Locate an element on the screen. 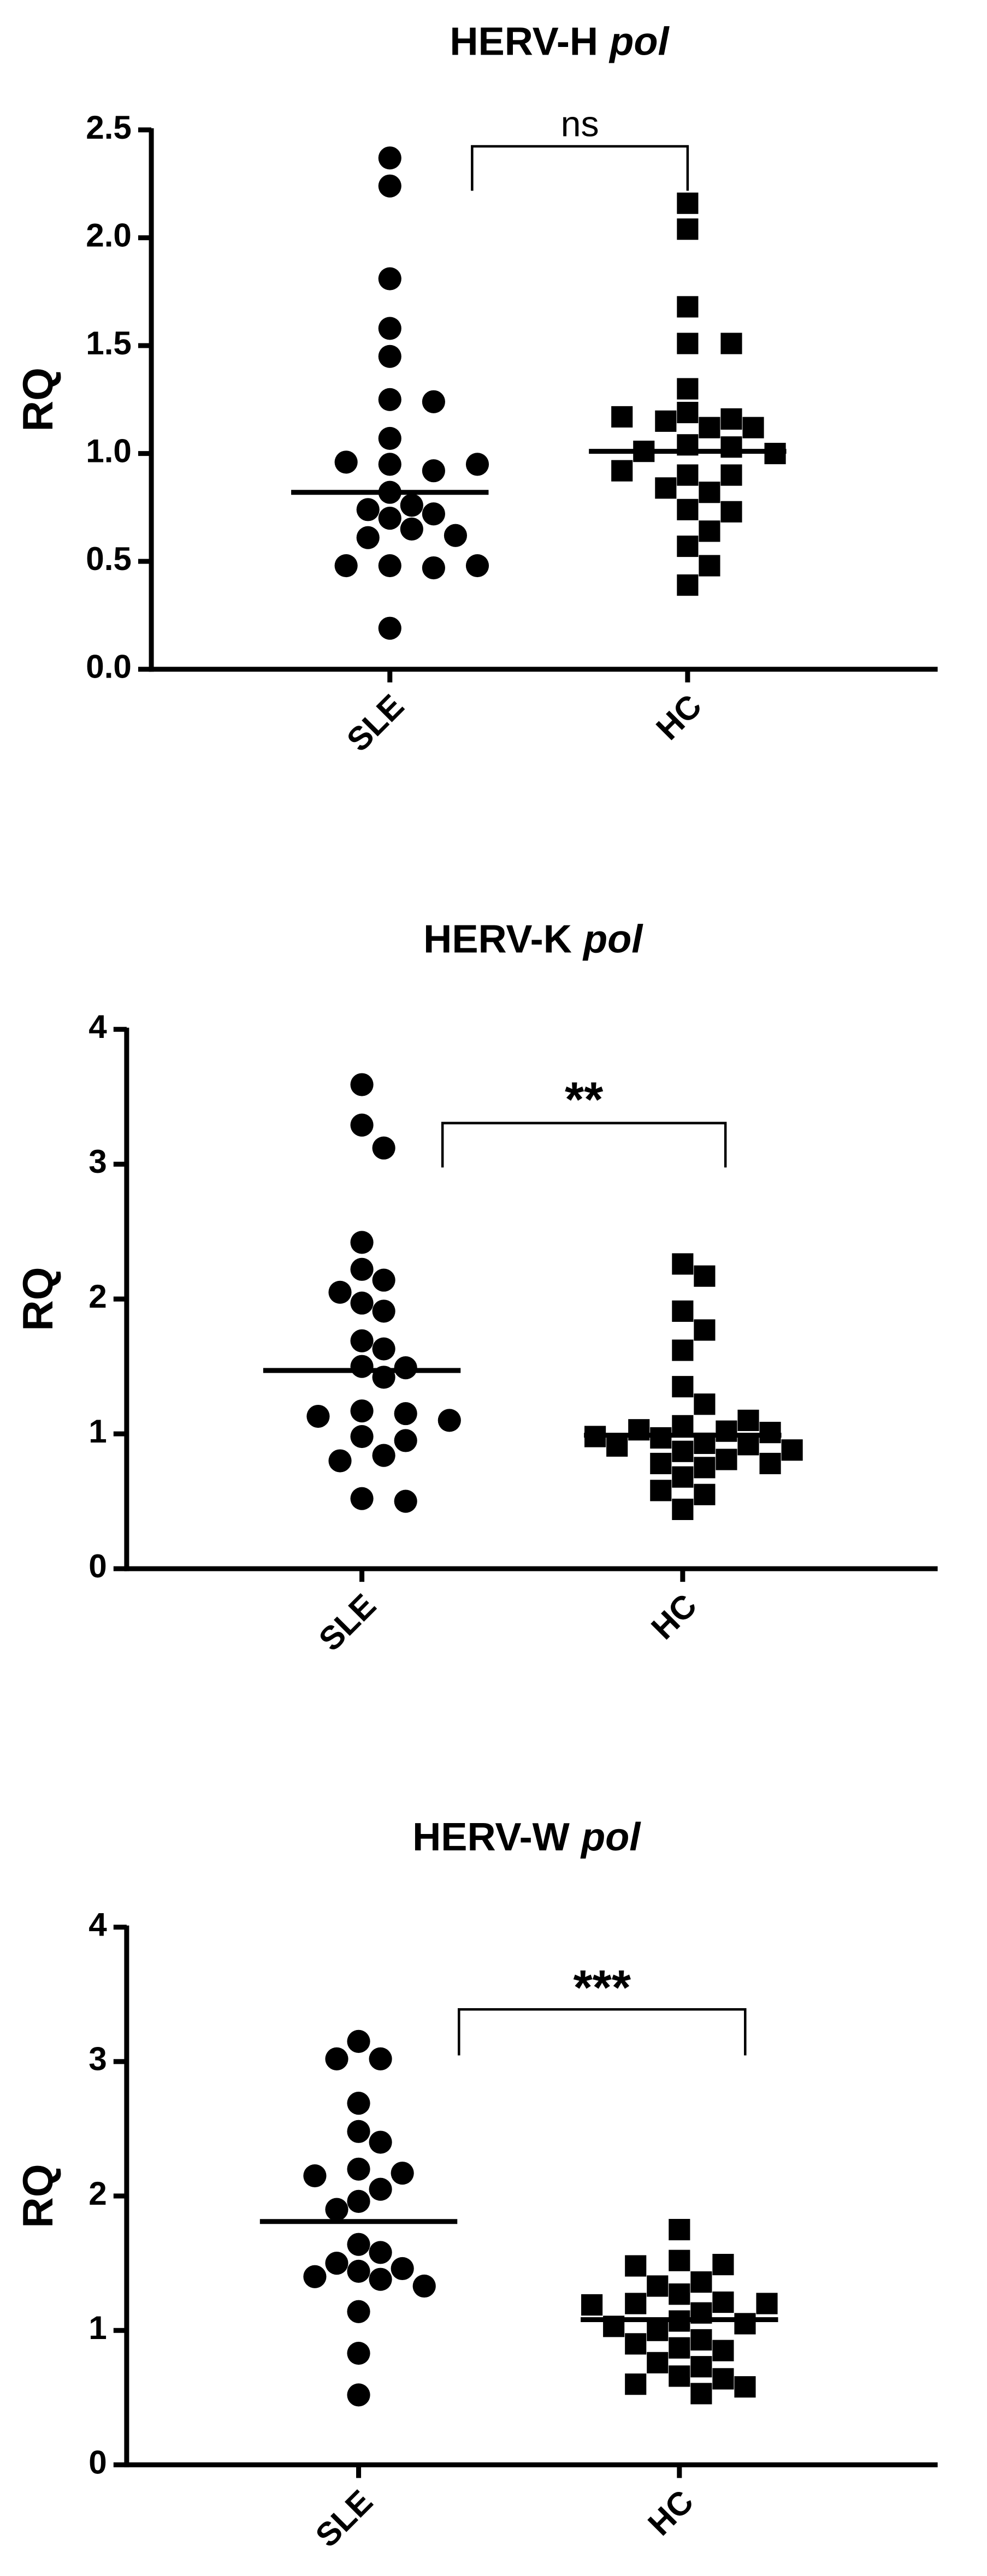 Image resolution: width=987 pixels, height=2576 pixels. y-tick-label: 1.5 is located at coordinates (109, 342).